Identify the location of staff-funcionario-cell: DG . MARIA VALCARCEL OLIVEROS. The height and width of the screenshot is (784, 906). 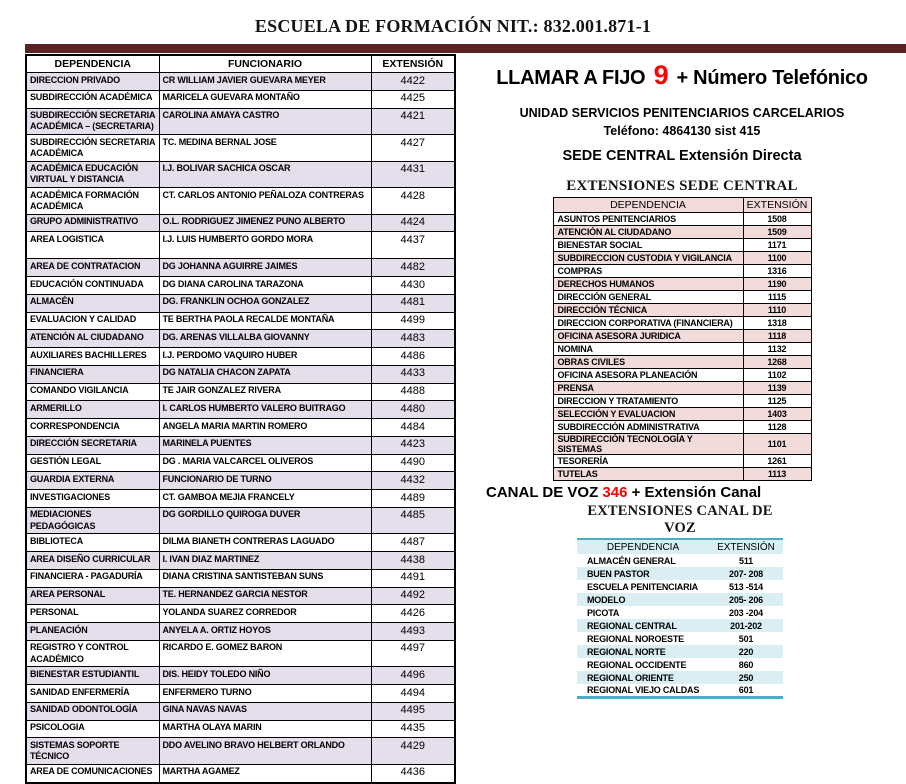
(265, 463).